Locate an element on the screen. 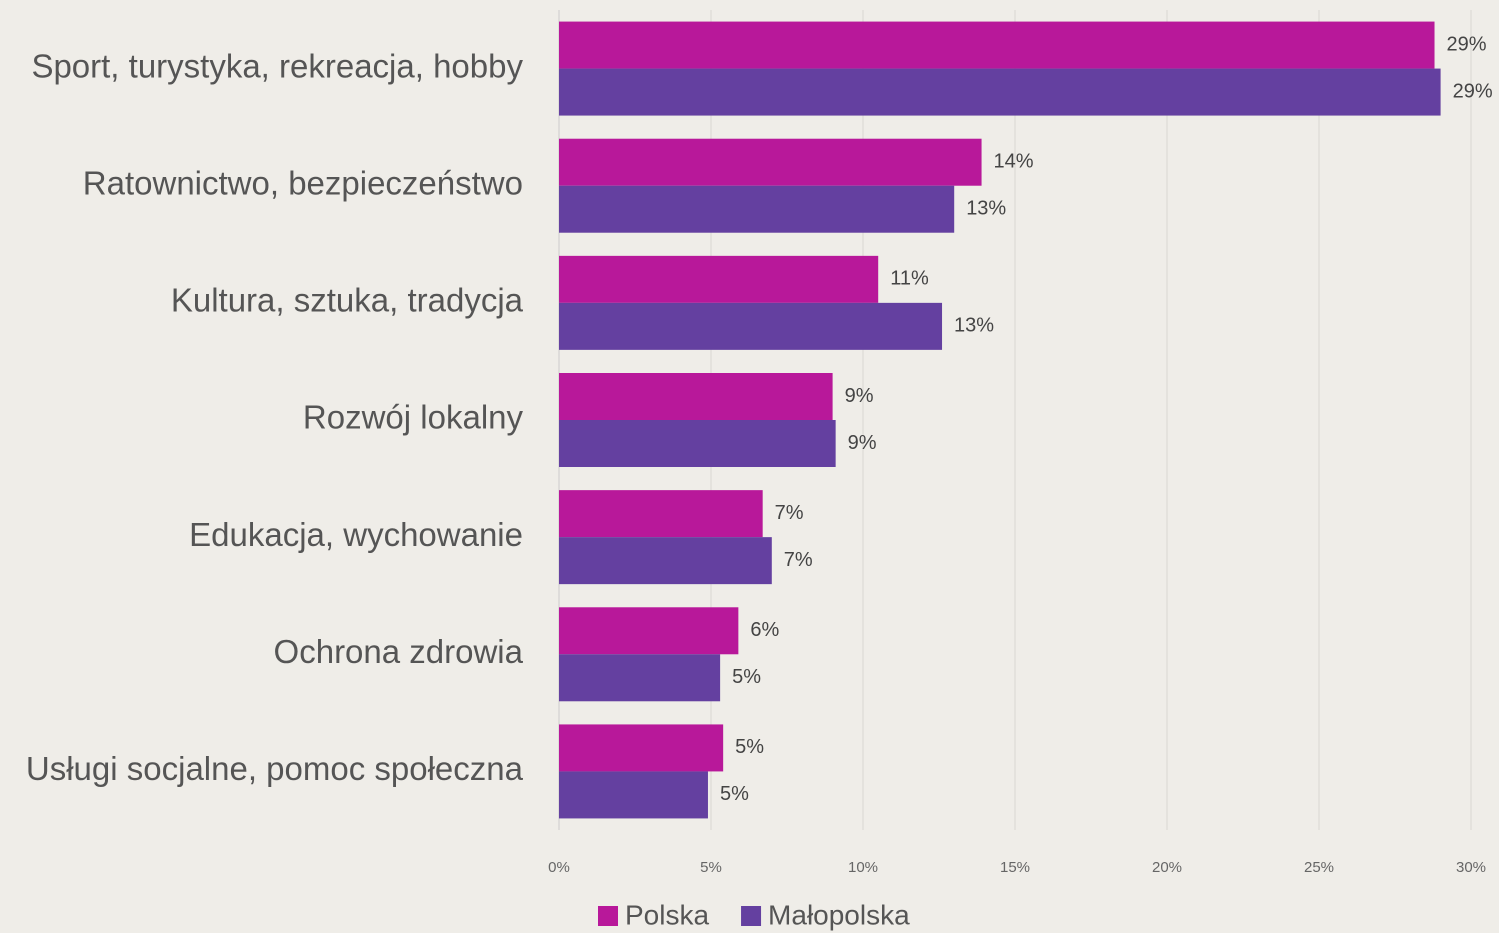 Image resolution: width=1499 pixels, height=933 pixels. y-tick-label: Edukacja, wychowanie is located at coordinates (356, 534).